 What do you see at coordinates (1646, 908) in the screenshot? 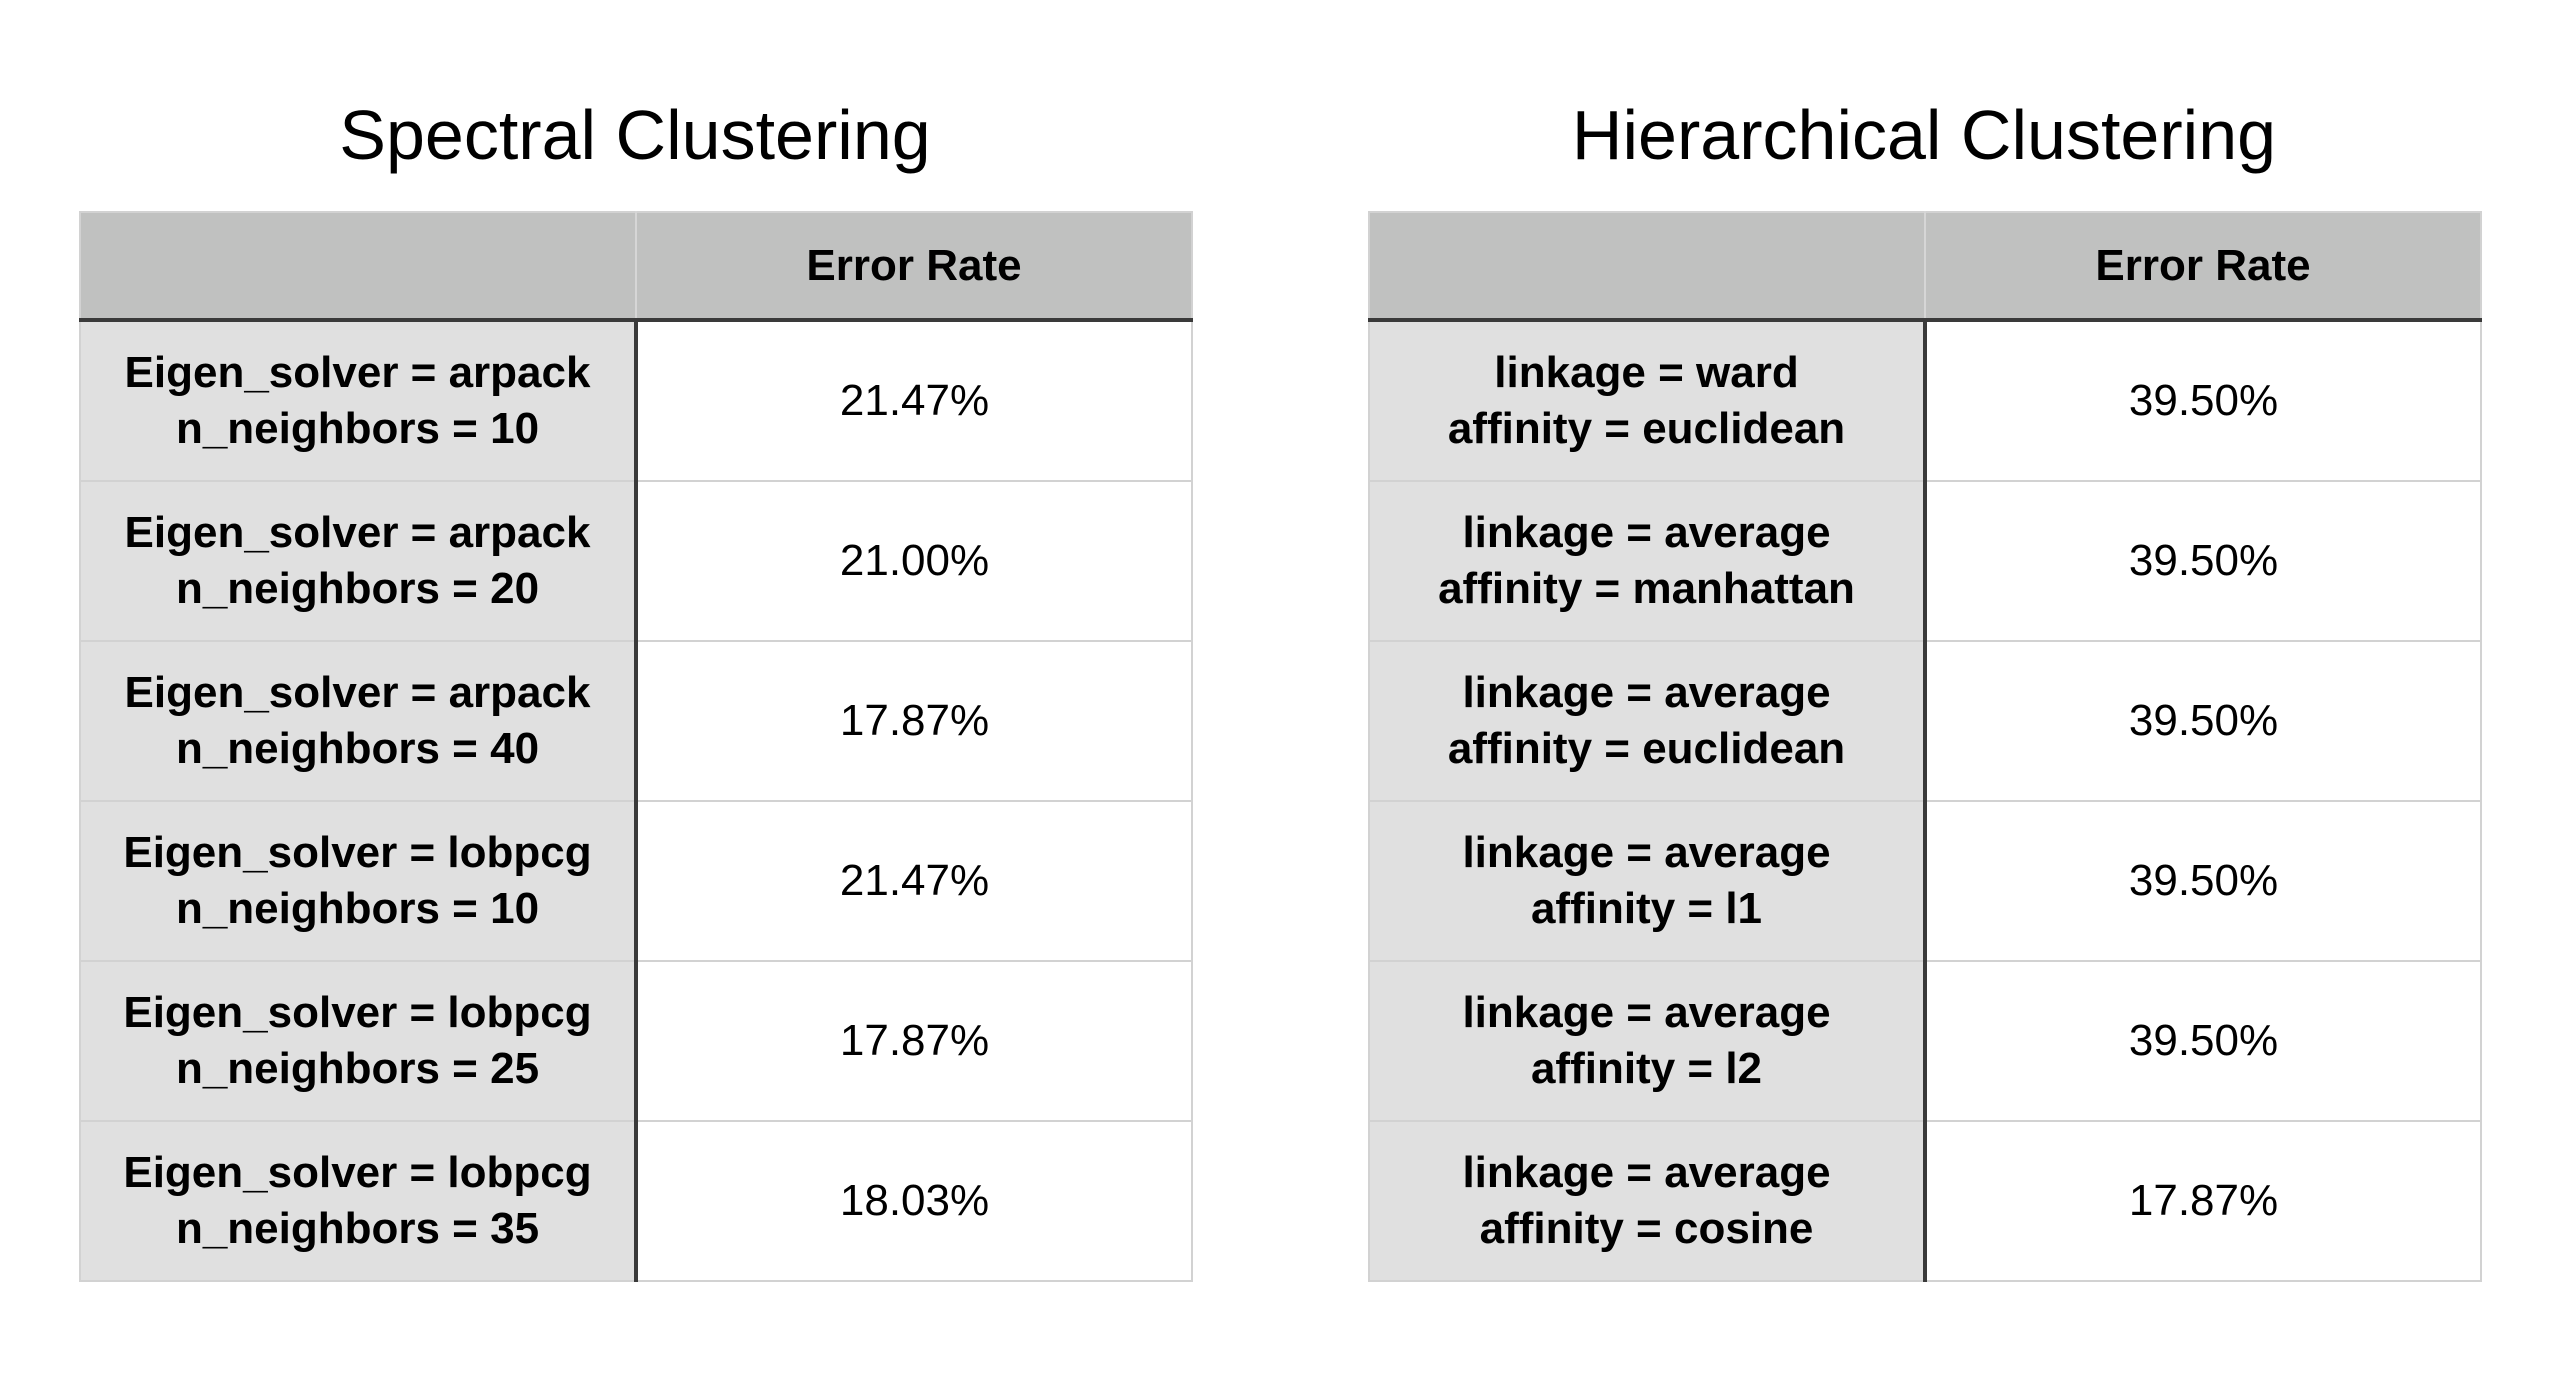
I see `affinity-label: affinity = l1` at bounding box center [1646, 908].